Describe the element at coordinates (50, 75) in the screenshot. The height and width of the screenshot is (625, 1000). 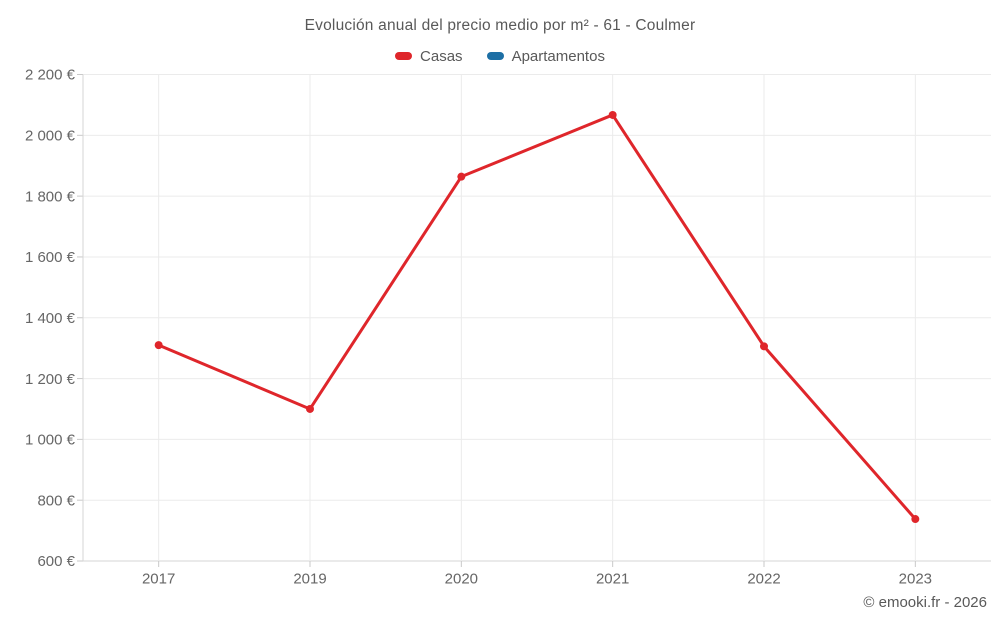
I see `tick-label-y-2200: 2 200 €` at that location.